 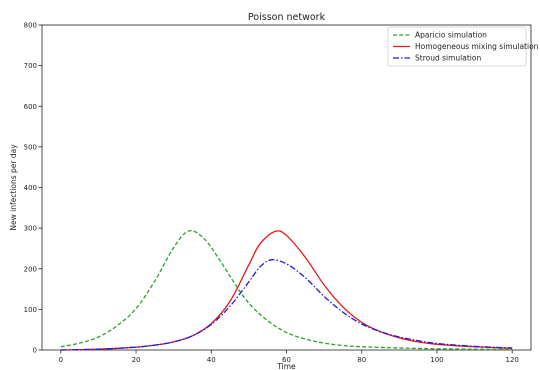 I want to click on x-tick-label: 120, so click(x=512, y=360).